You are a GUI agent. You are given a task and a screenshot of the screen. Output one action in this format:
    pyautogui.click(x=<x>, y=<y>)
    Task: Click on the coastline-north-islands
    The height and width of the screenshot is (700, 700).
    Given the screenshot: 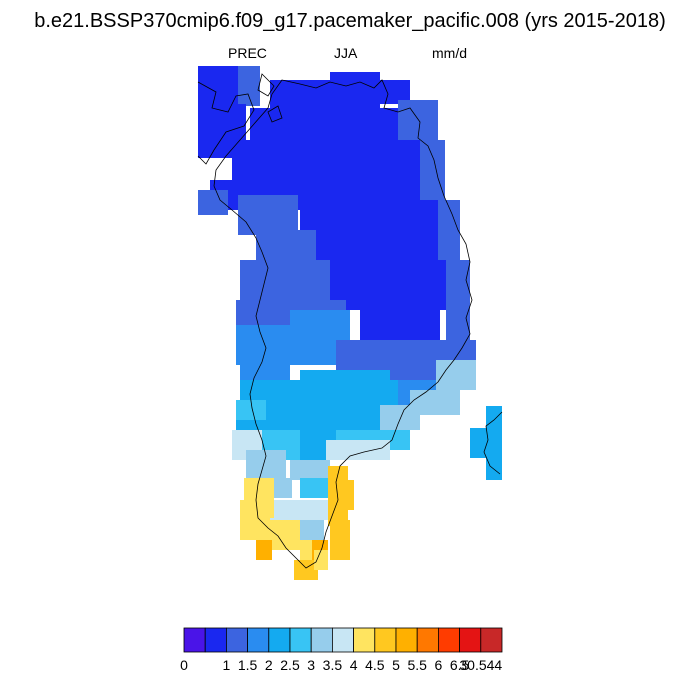 What is the action you would take?
    pyautogui.click(x=270, y=98)
    